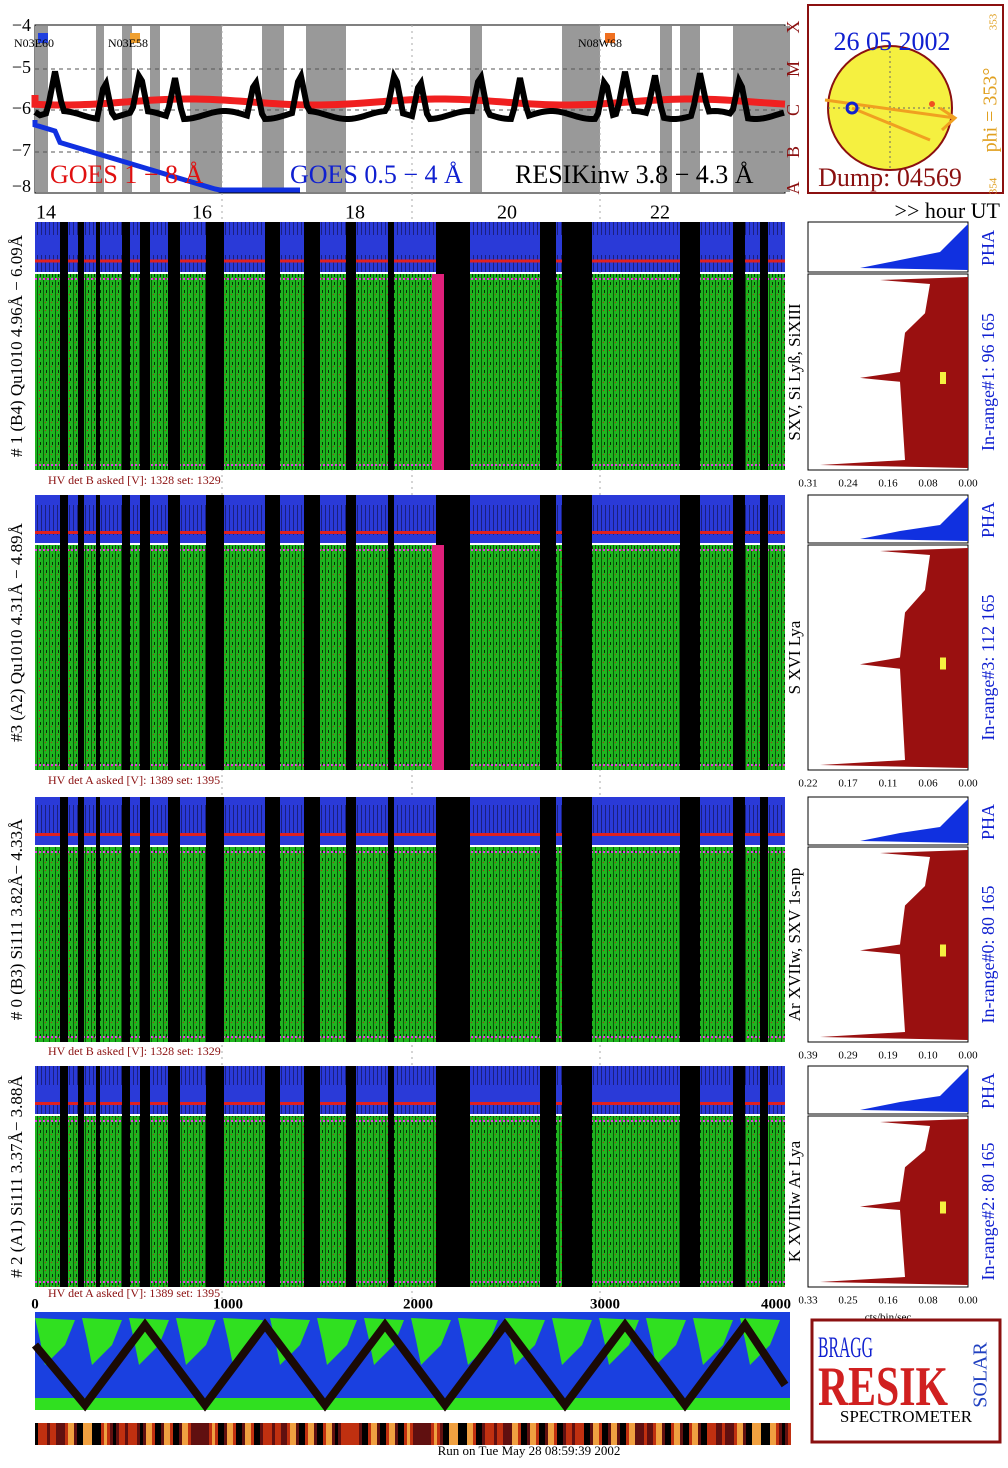 The height and width of the screenshot is (1468, 1008). I want to click on logo-frame, so click(906, 1381).